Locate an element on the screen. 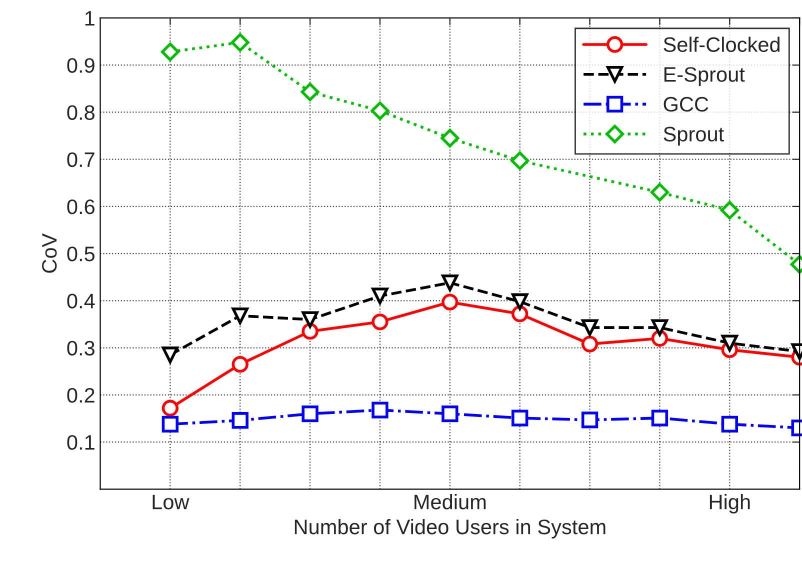 Image resolution: width=802 pixels, height=561 pixels. legend-label: E-Sprout is located at coordinates (704, 76).